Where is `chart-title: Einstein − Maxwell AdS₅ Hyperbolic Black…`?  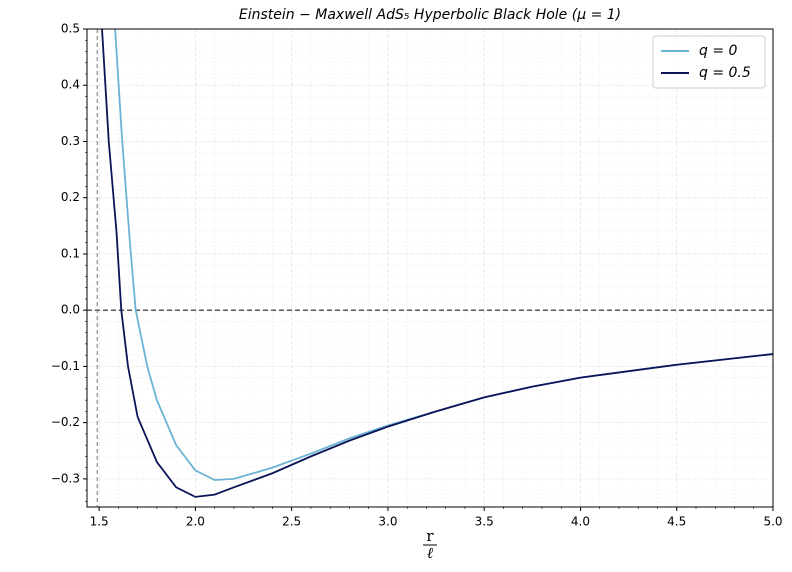
chart-title: Einstein − Maxwell AdS₅ Hyperbolic Black… is located at coordinates (430, 15).